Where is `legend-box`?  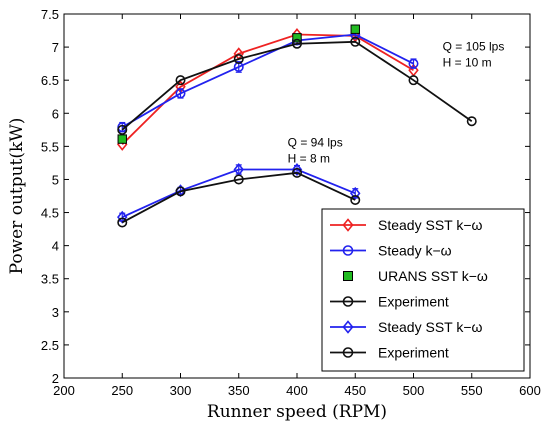
legend-box is located at coordinates (423, 290).